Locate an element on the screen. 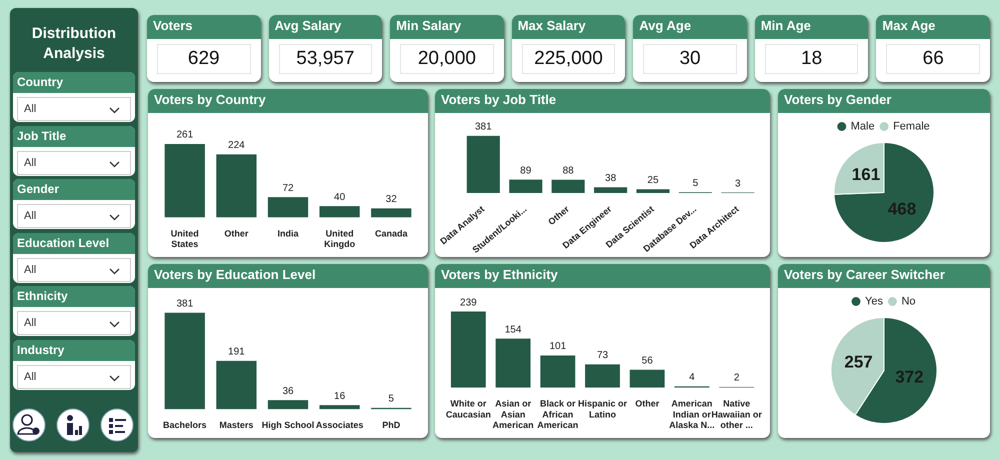  data-label: 30 is located at coordinates (690, 59).